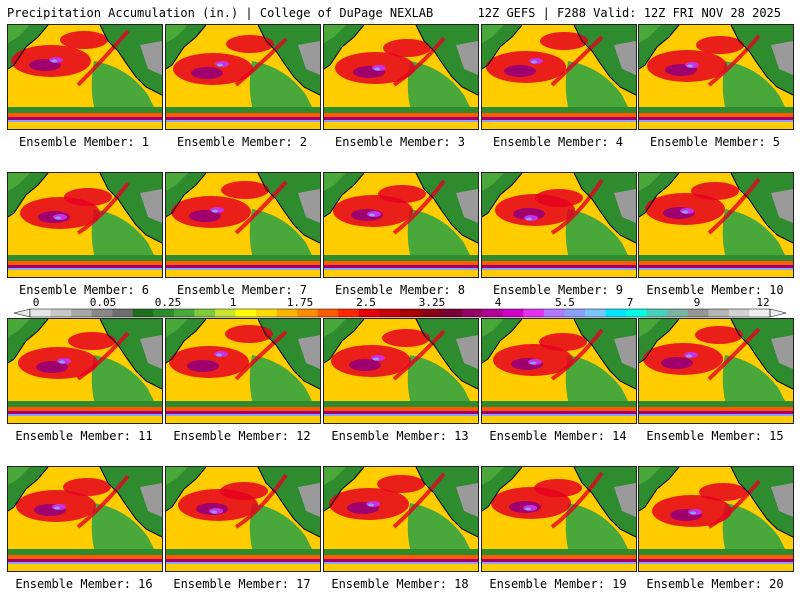 Image resolution: width=800 pixels, height=600 pixels. What do you see at coordinates (558, 290) in the screenshot?
I see `member-label-9: Ensemble Member: 9` at bounding box center [558, 290].